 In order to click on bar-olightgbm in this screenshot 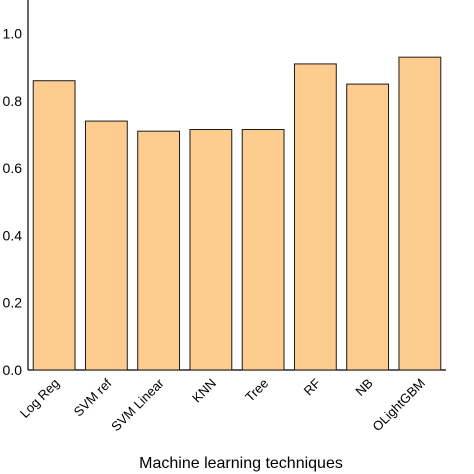, I will do `click(420, 213)`.